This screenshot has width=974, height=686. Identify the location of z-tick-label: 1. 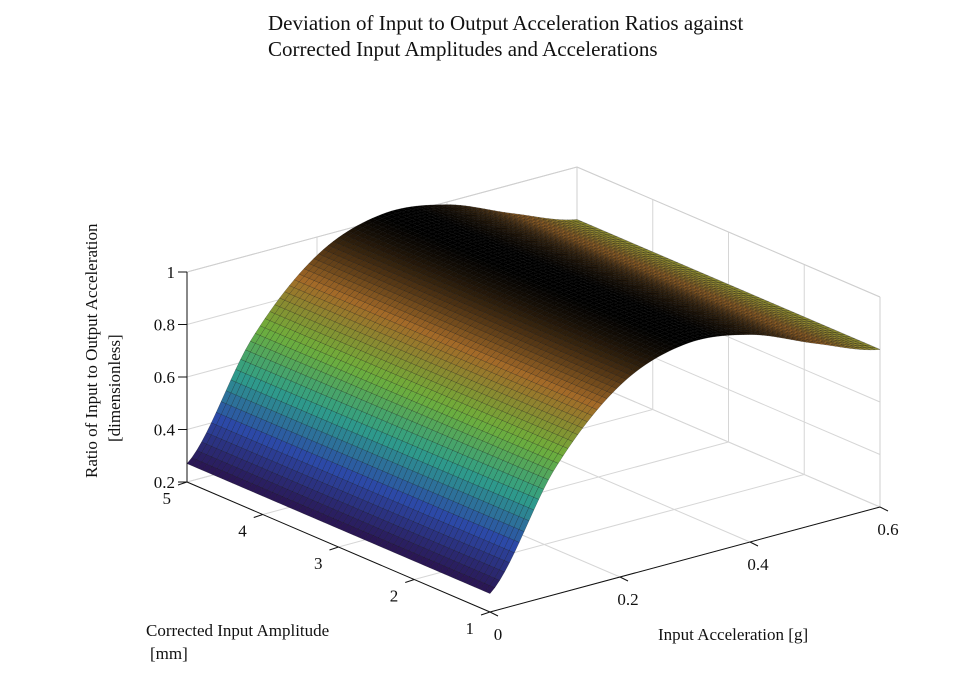
(171, 272).